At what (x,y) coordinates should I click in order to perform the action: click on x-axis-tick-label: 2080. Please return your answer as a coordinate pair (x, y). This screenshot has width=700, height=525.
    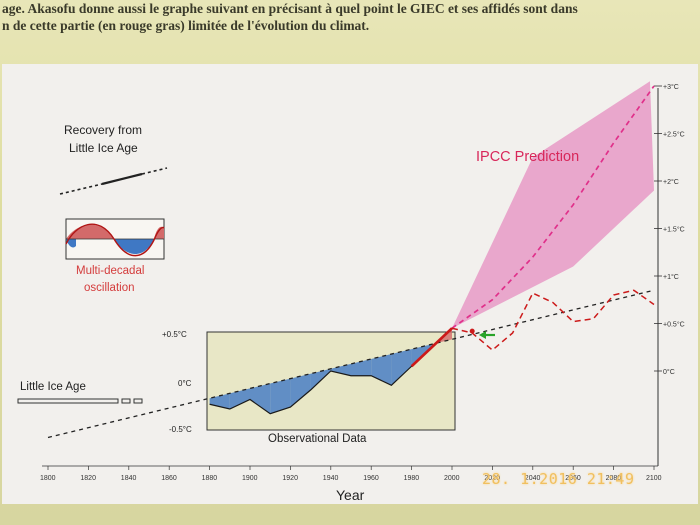
    Looking at the image, I should click on (614, 478).